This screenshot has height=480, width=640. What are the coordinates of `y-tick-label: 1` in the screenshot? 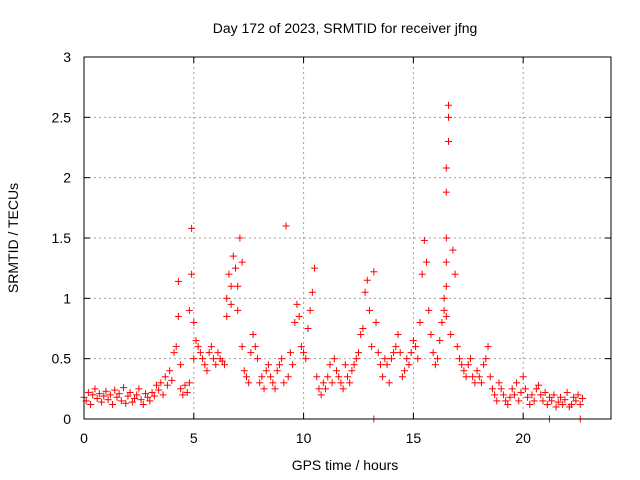 It's located at (67, 298).